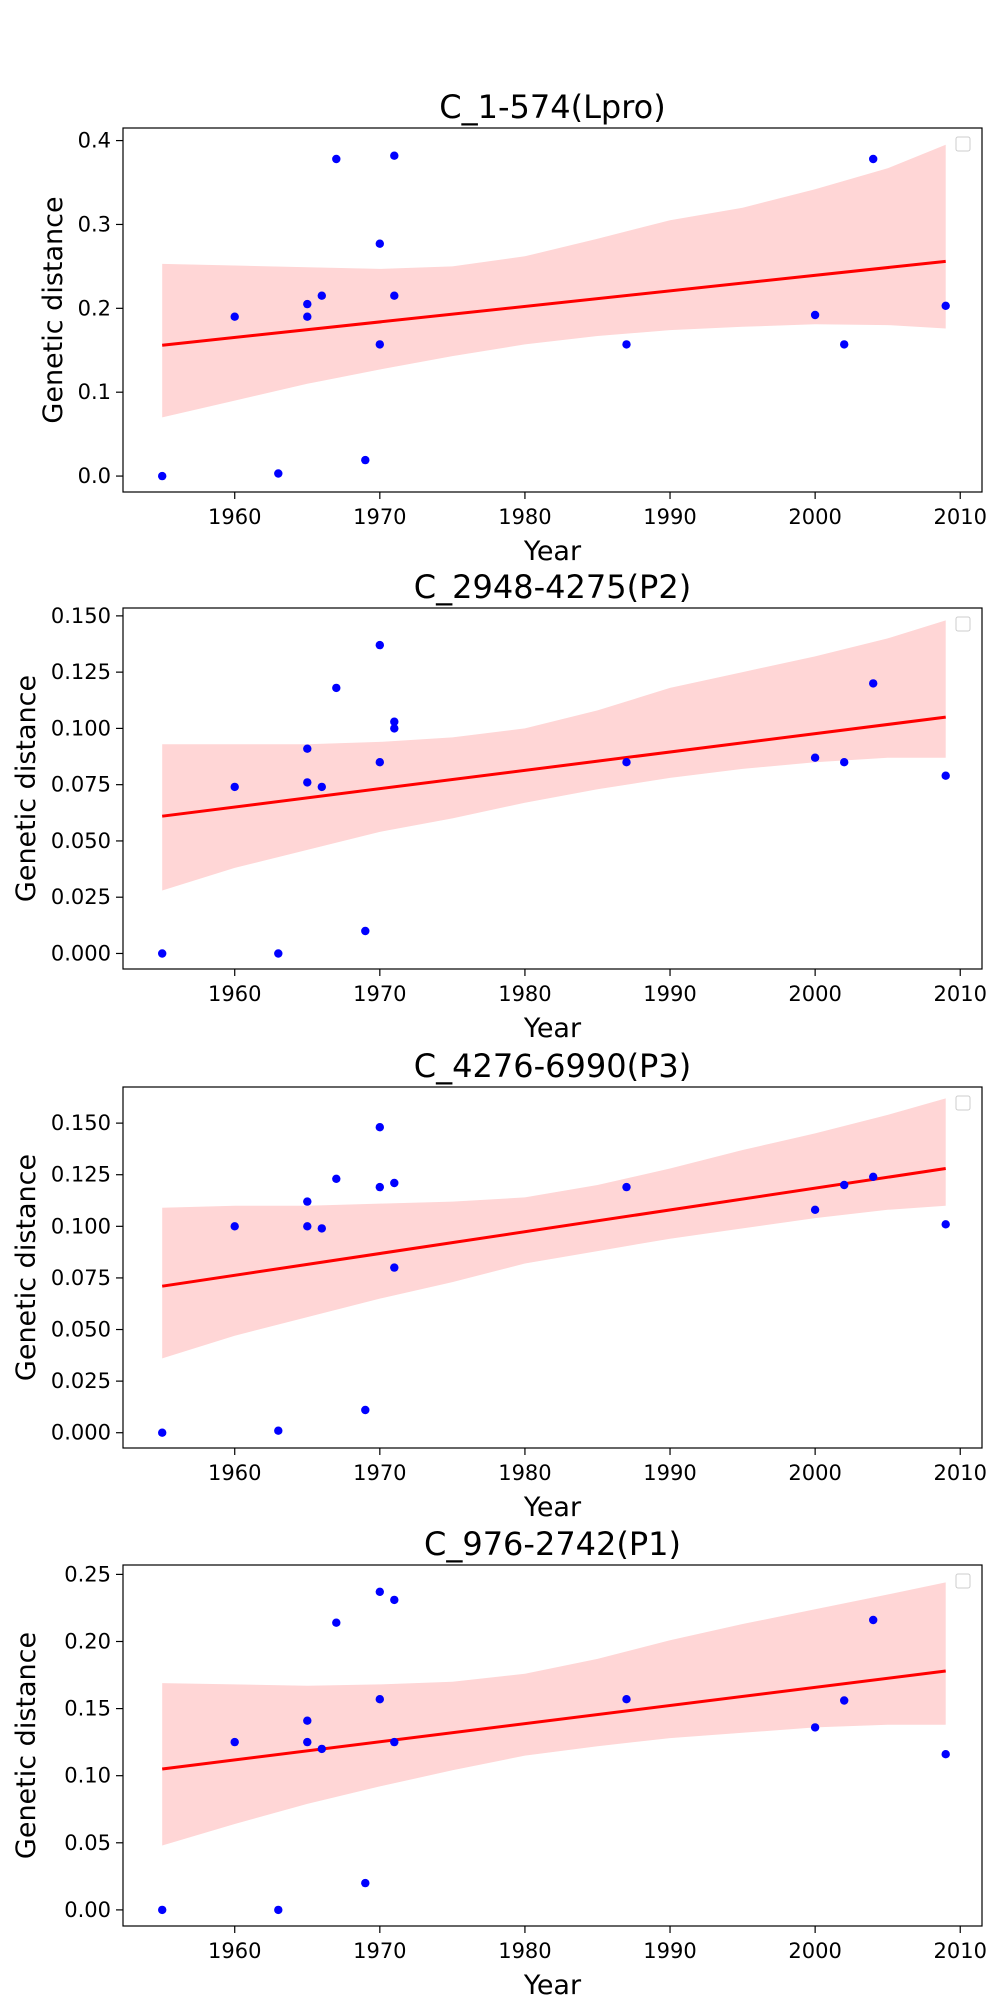  What do you see at coordinates (87, 1709) in the screenshot?
I see `y-tick-label: 0.15` at bounding box center [87, 1709].